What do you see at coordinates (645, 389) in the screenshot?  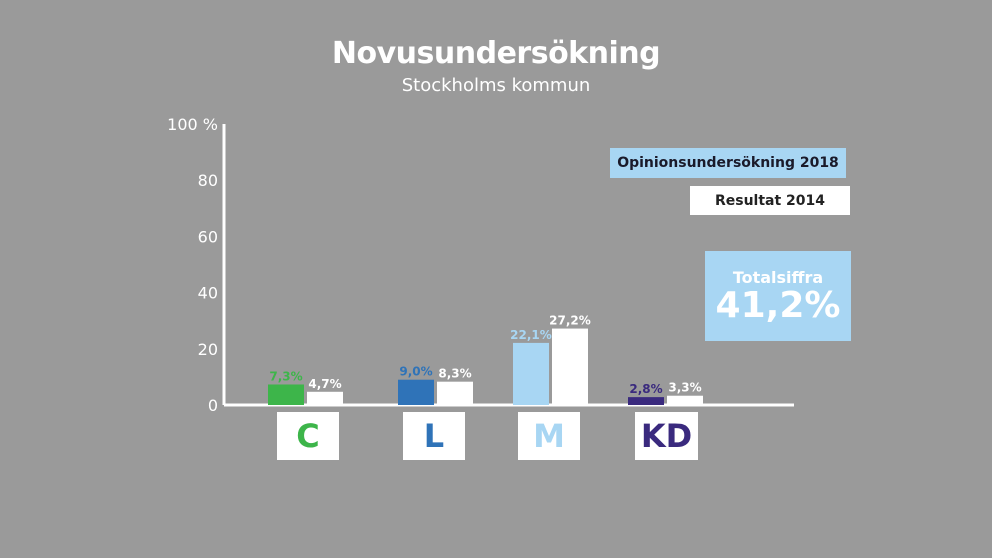 I see `data-label-2018-kd: 2,8%` at bounding box center [645, 389].